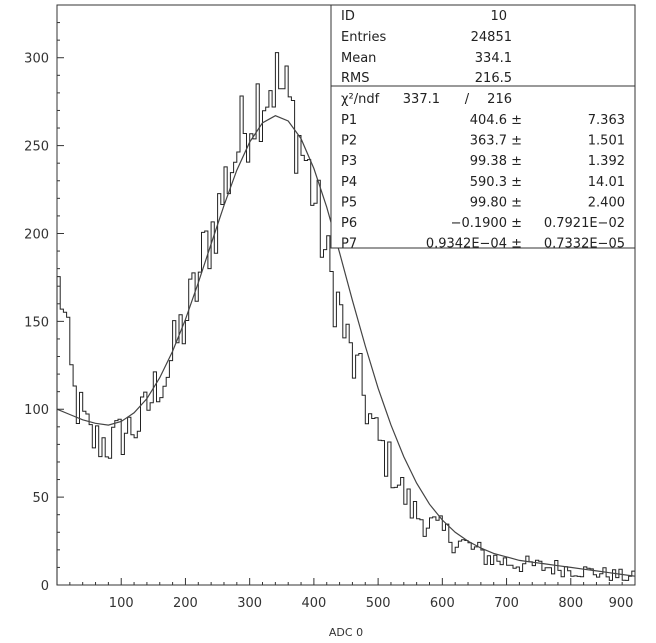 The height and width of the screenshot is (643, 656). What do you see at coordinates (349, 182) in the screenshot?
I see `param-name: P4` at bounding box center [349, 182].